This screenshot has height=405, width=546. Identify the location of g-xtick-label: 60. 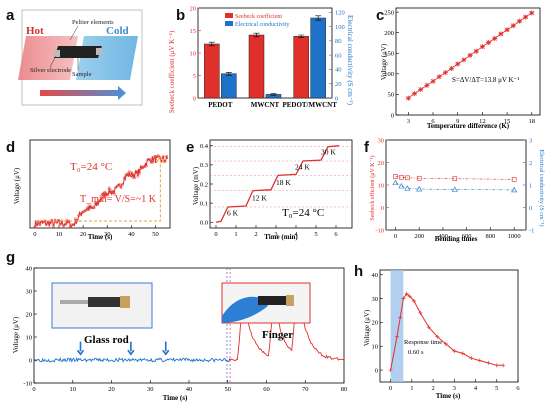
(266, 389).